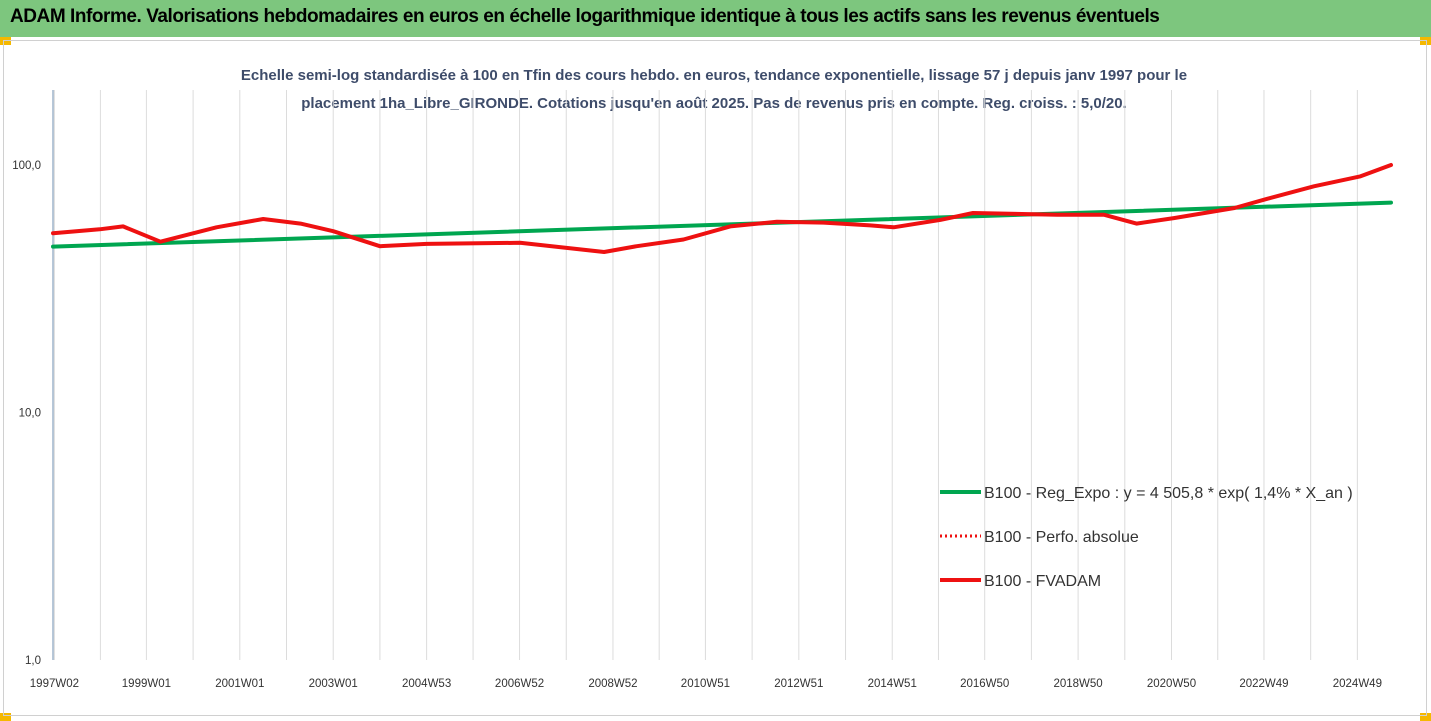 This screenshot has height=721, width=1431. Describe the element at coordinates (1425, 717) in the screenshot. I see `corner-mark-bottom-right` at that location.